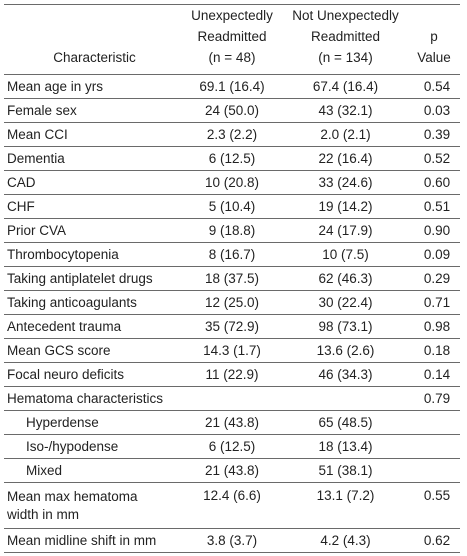 The image size is (467, 556). What do you see at coordinates (92, 540) in the screenshot?
I see `row-characteristic: Mean midline shift in mm` at bounding box center [92, 540].